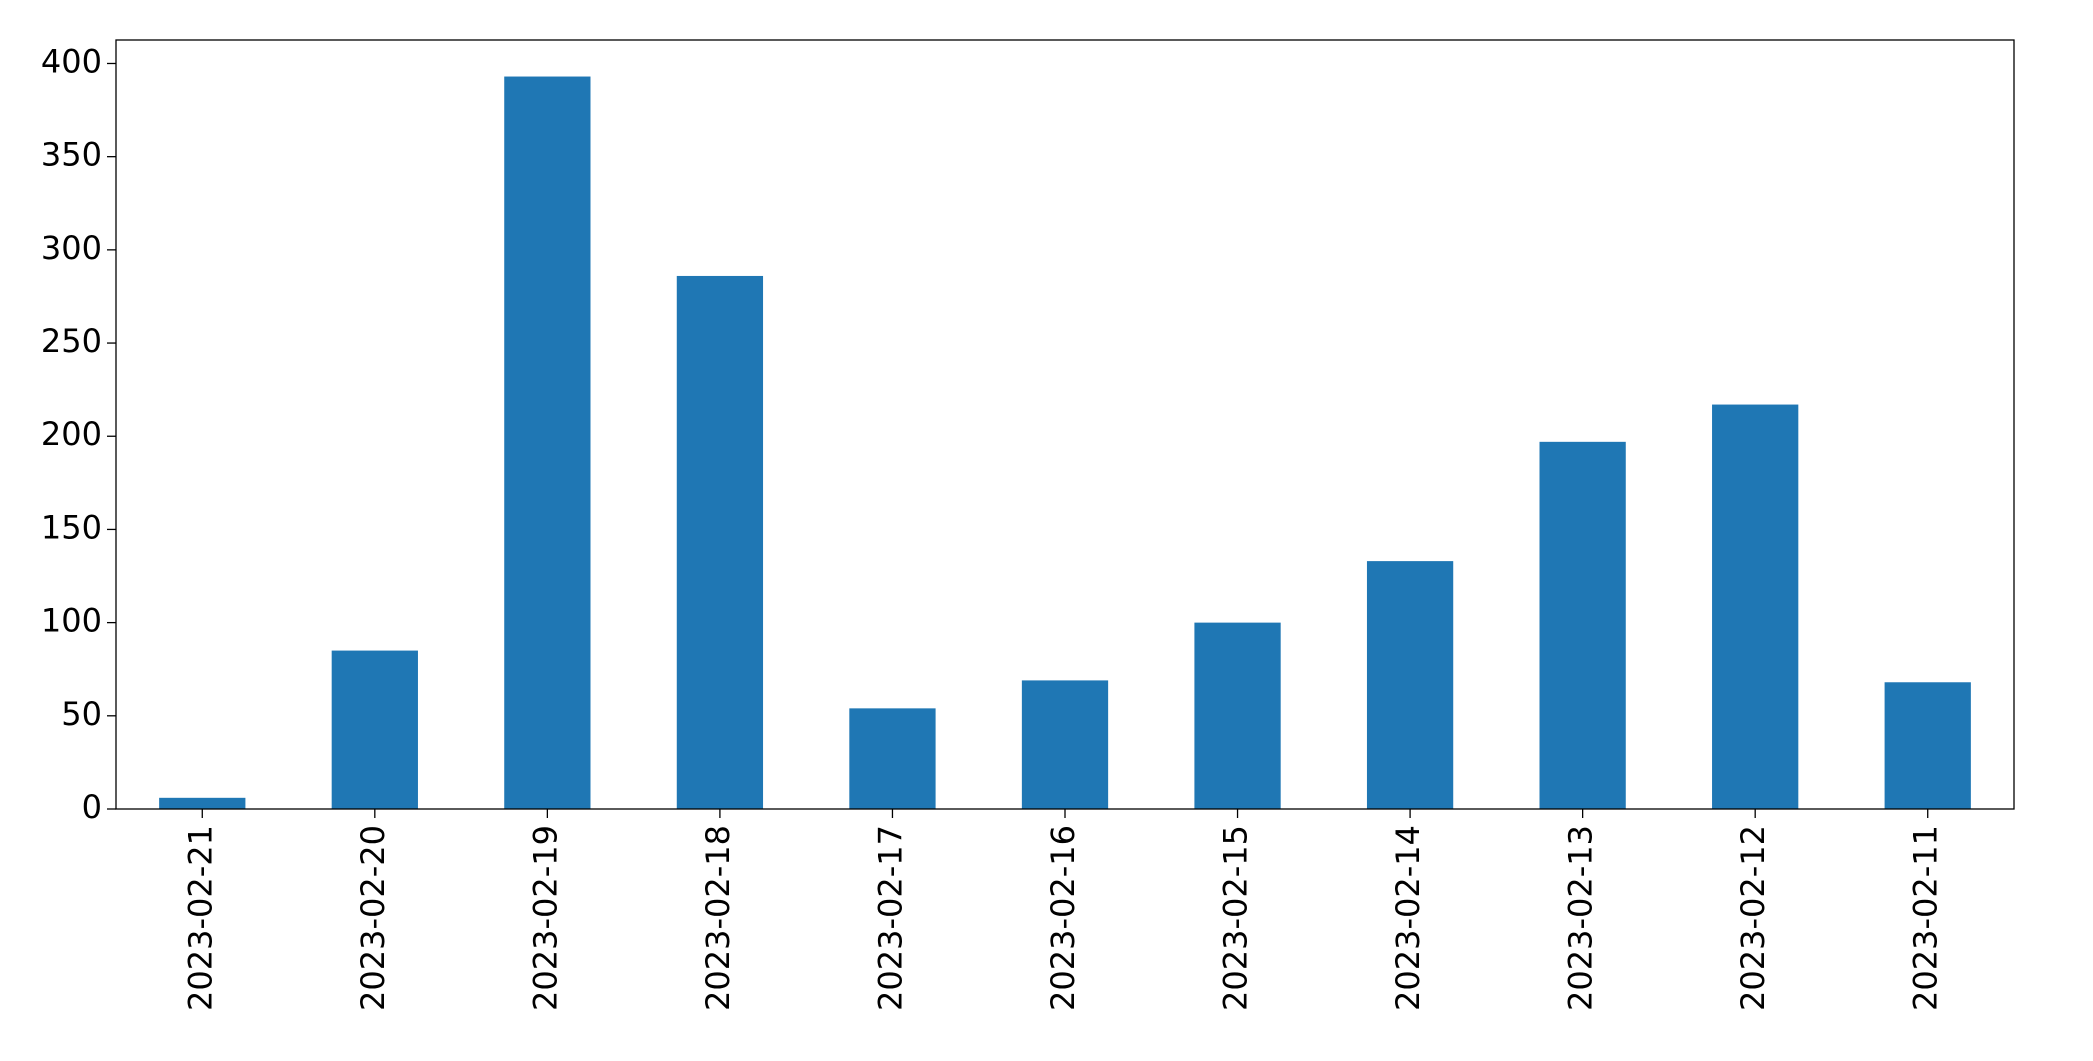 The image size is (2093, 1061). Describe the element at coordinates (71, 155) in the screenshot. I see `y-tick-label: 350` at that location.